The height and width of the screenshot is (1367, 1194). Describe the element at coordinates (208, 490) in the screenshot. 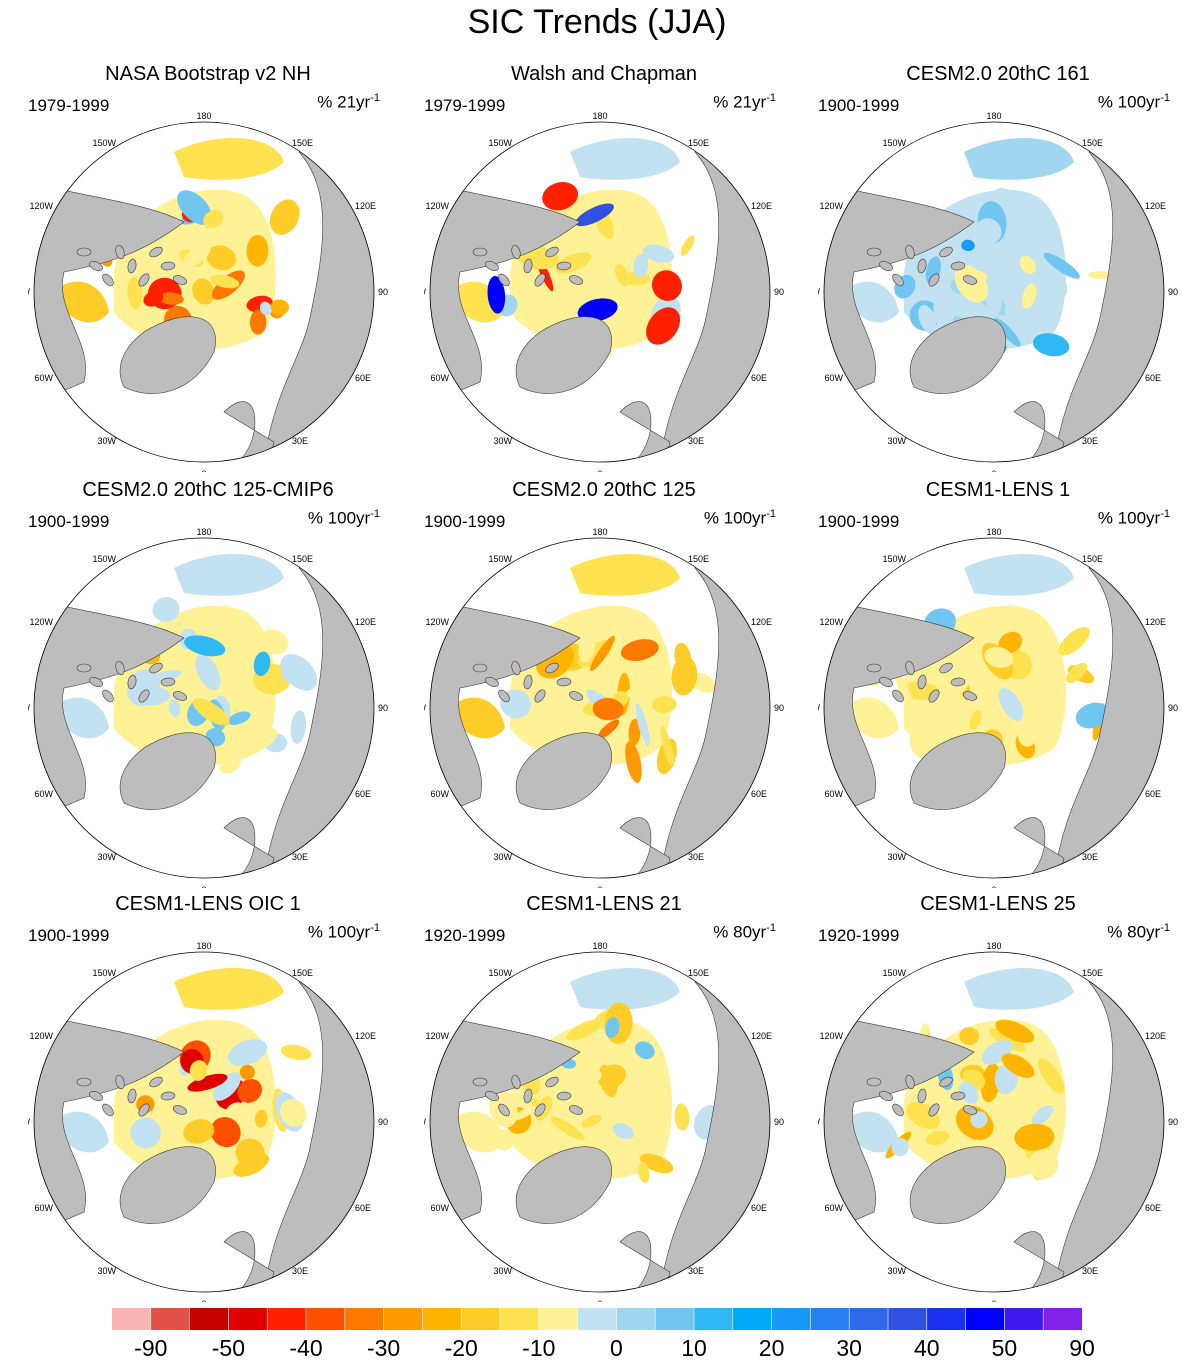

I see `panel-title: CESM2.0 20thC 125-CMIP6` at that location.